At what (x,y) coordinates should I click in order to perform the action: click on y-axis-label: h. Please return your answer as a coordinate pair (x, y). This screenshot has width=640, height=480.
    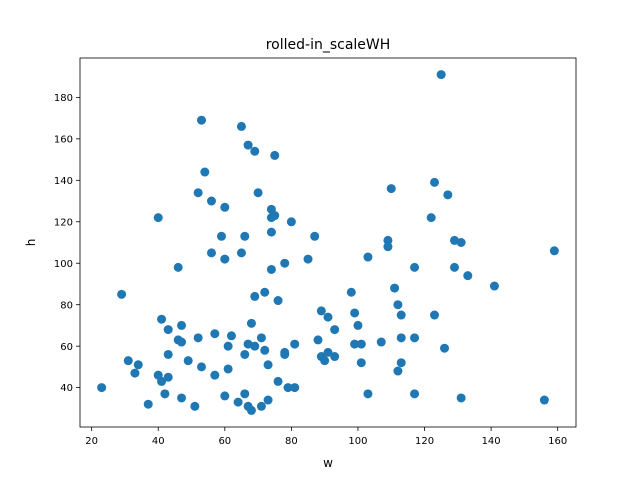
    Looking at the image, I should click on (31, 243).